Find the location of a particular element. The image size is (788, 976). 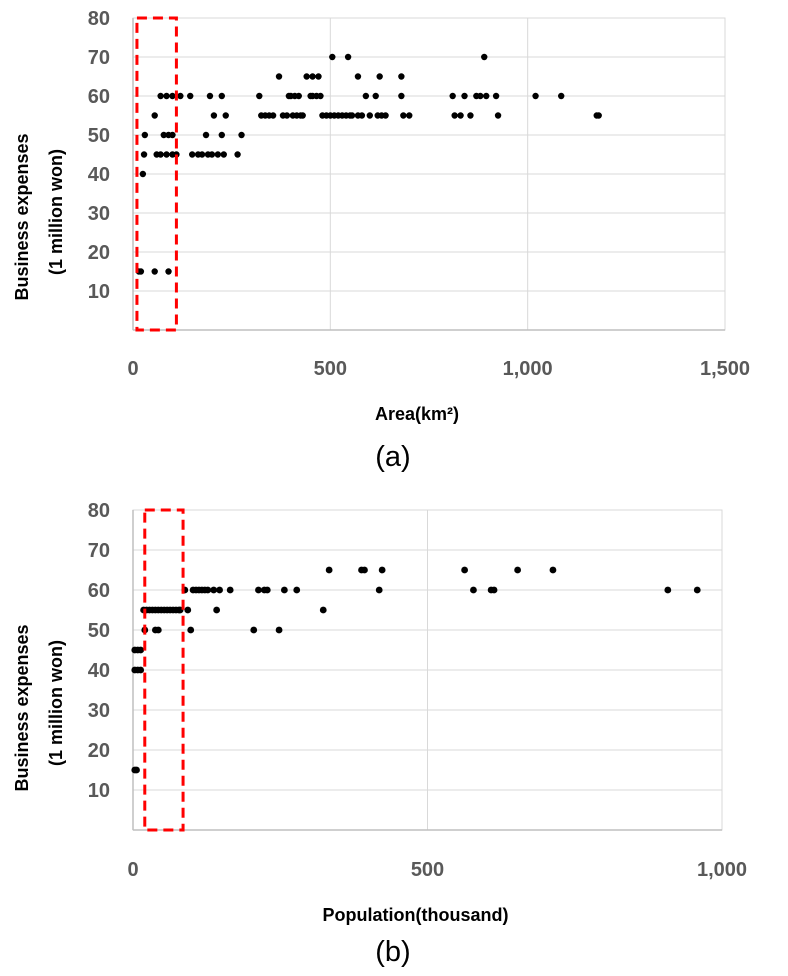

panel-caption: (a) is located at coordinates (392, 457).